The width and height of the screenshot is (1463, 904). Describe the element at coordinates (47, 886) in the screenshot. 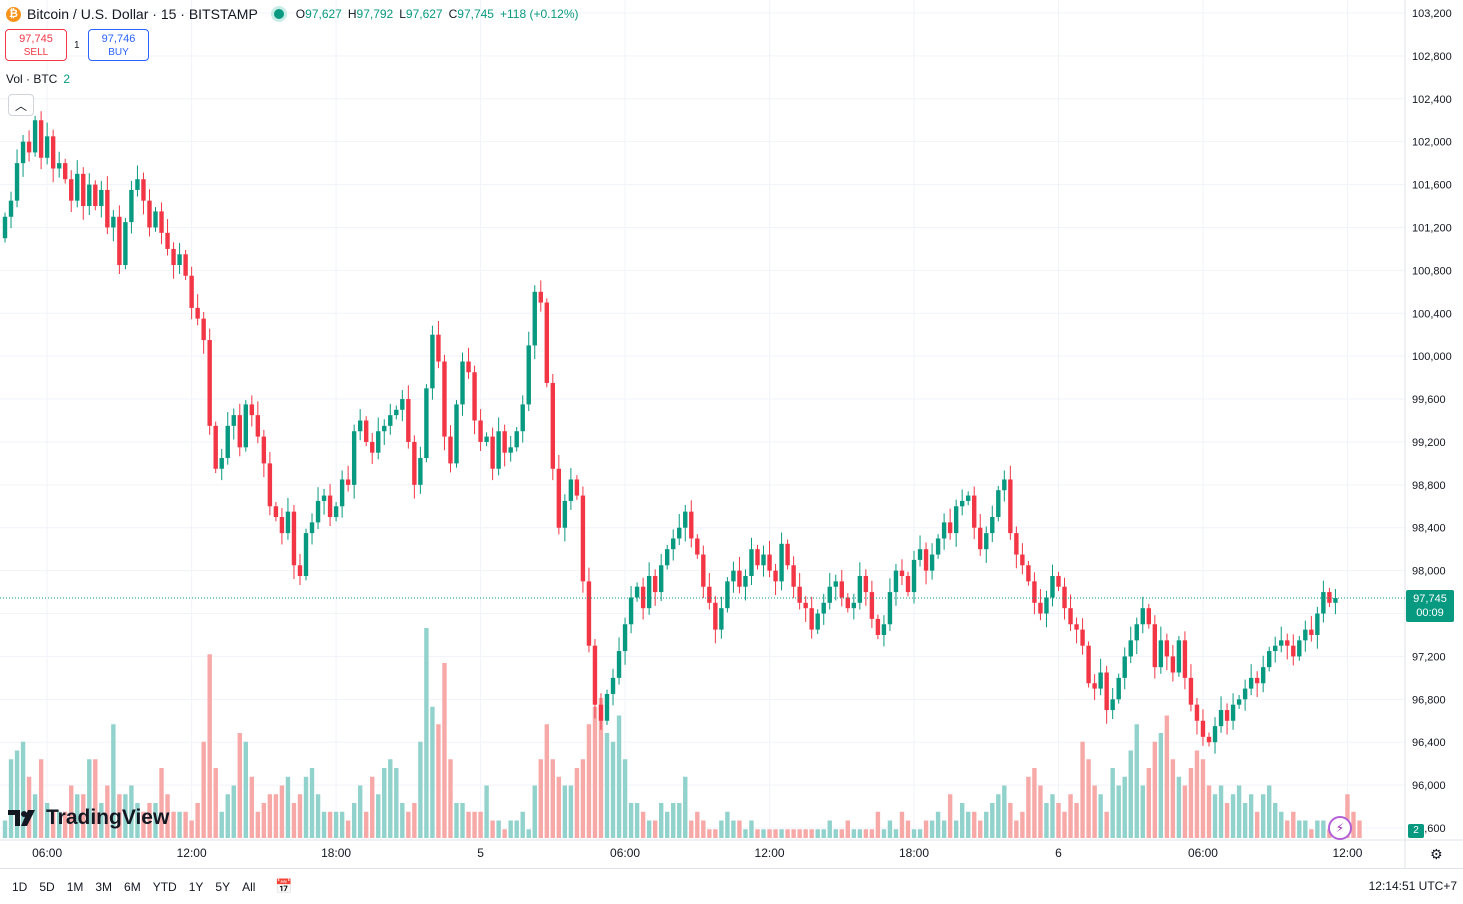

I see `timeframe-5d: 5D` at that location.